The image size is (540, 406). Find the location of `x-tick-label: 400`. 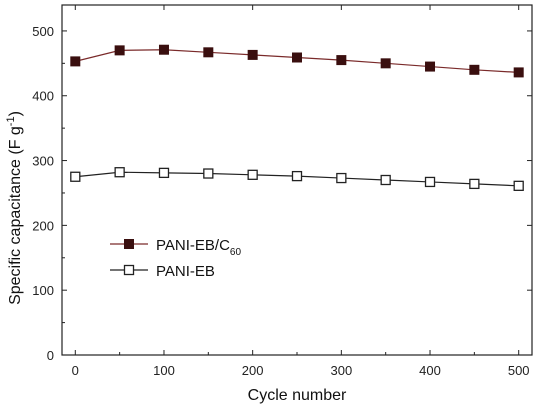

x-tick-label: 400 is located at coordinates (430, 370).